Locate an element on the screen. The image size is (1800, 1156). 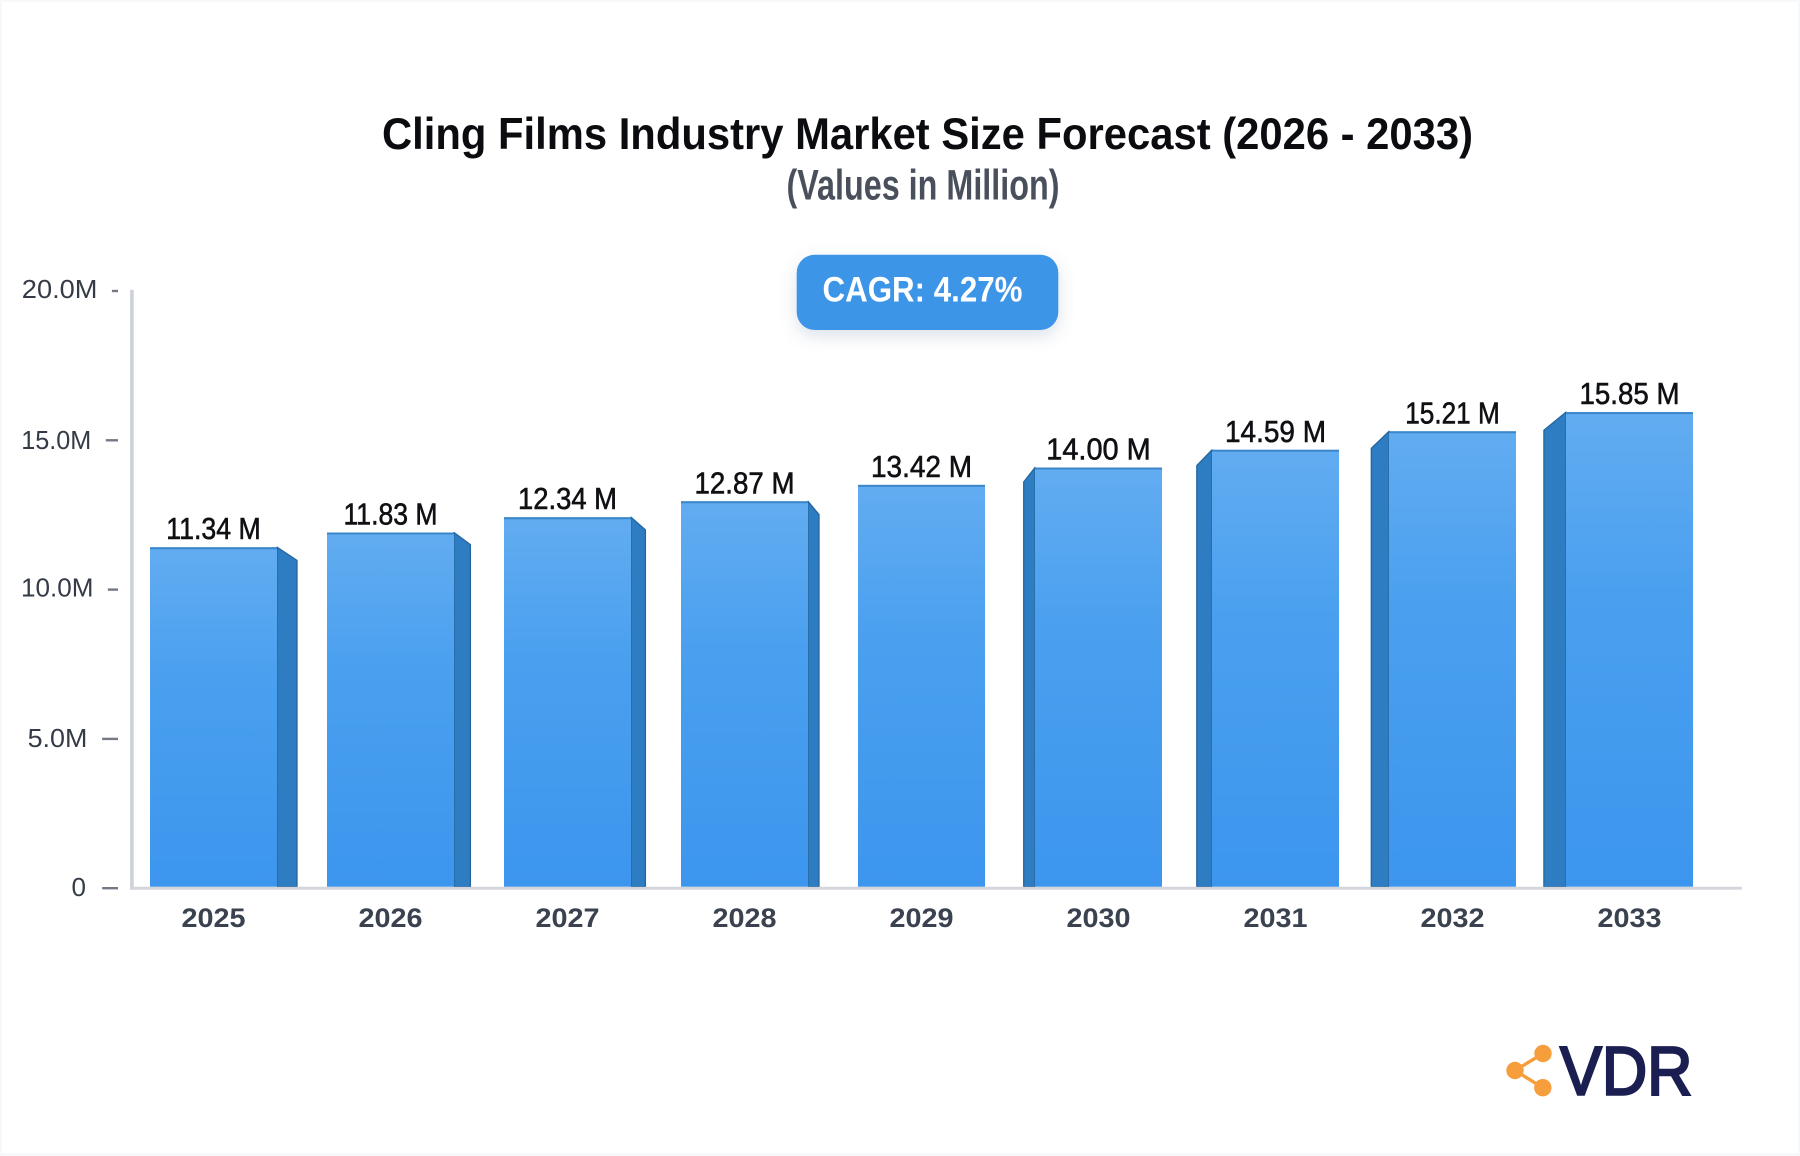
svg-text: 2025 is located at coordinates (214, 918).